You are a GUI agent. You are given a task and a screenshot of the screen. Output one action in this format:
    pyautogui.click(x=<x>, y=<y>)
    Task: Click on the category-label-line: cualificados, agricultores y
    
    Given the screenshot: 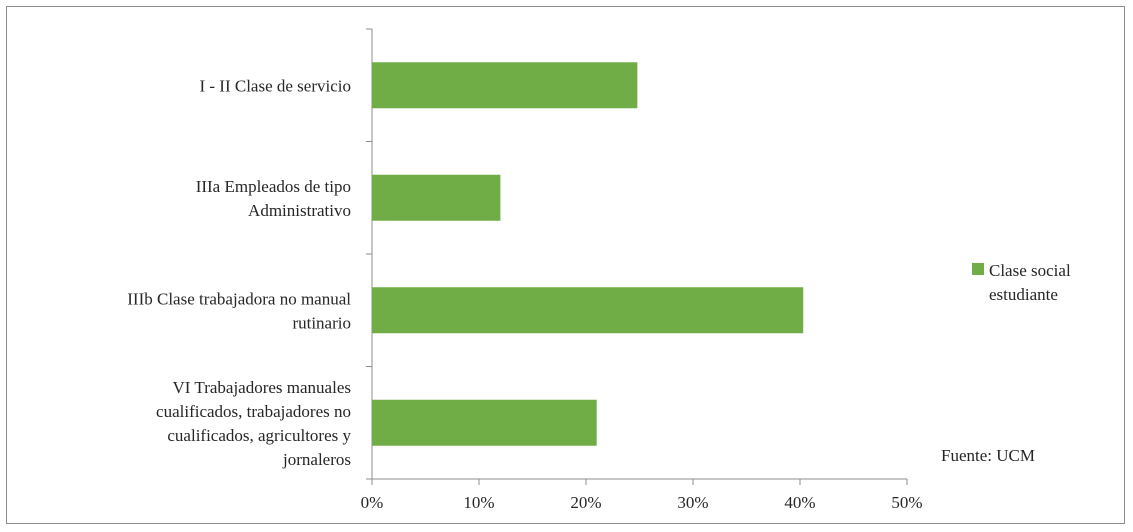 What is the action you would take?
    pyautogui.click(x=259, y=435)
    